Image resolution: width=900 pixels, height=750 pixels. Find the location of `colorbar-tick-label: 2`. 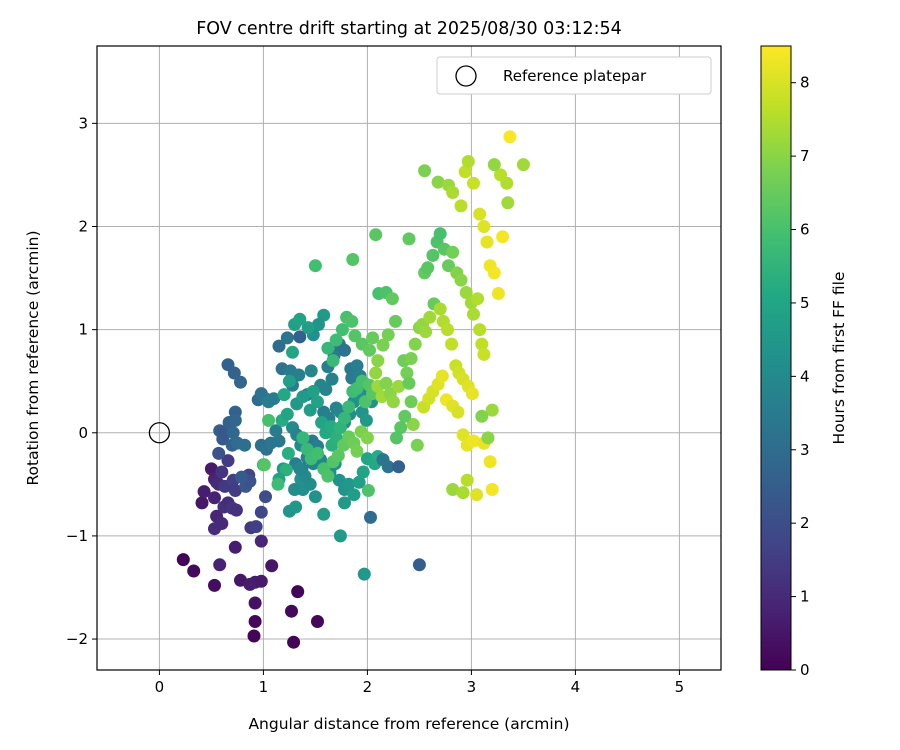

colorbar-tick-label: 2 is located at coordinates (805, 523).